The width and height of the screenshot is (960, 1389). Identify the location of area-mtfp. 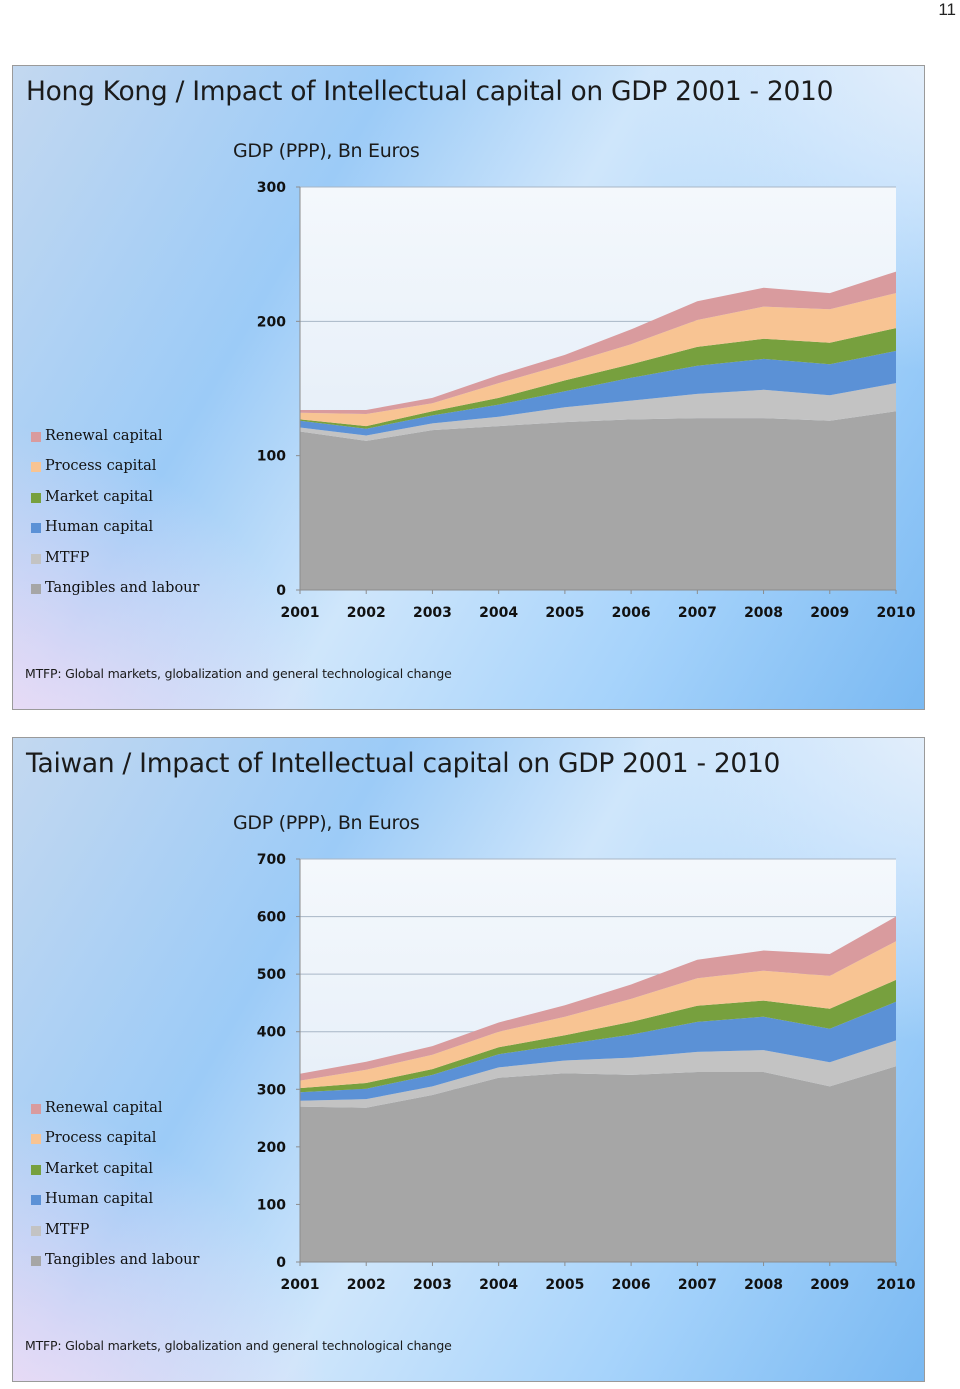
(598, 412).